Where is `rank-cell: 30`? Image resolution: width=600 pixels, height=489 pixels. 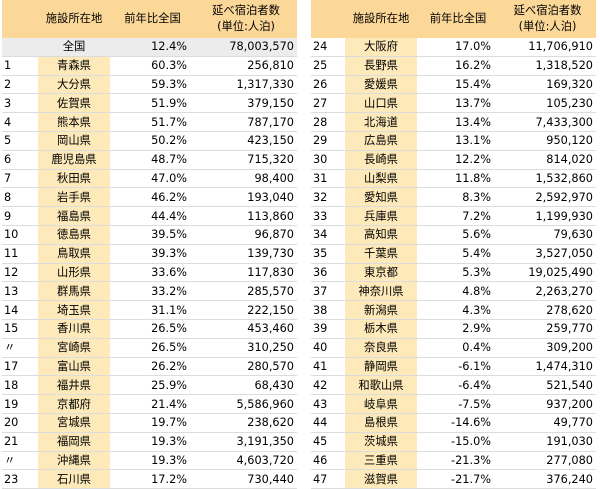 rank-cell: 30 is located at coordinates (328, 160).